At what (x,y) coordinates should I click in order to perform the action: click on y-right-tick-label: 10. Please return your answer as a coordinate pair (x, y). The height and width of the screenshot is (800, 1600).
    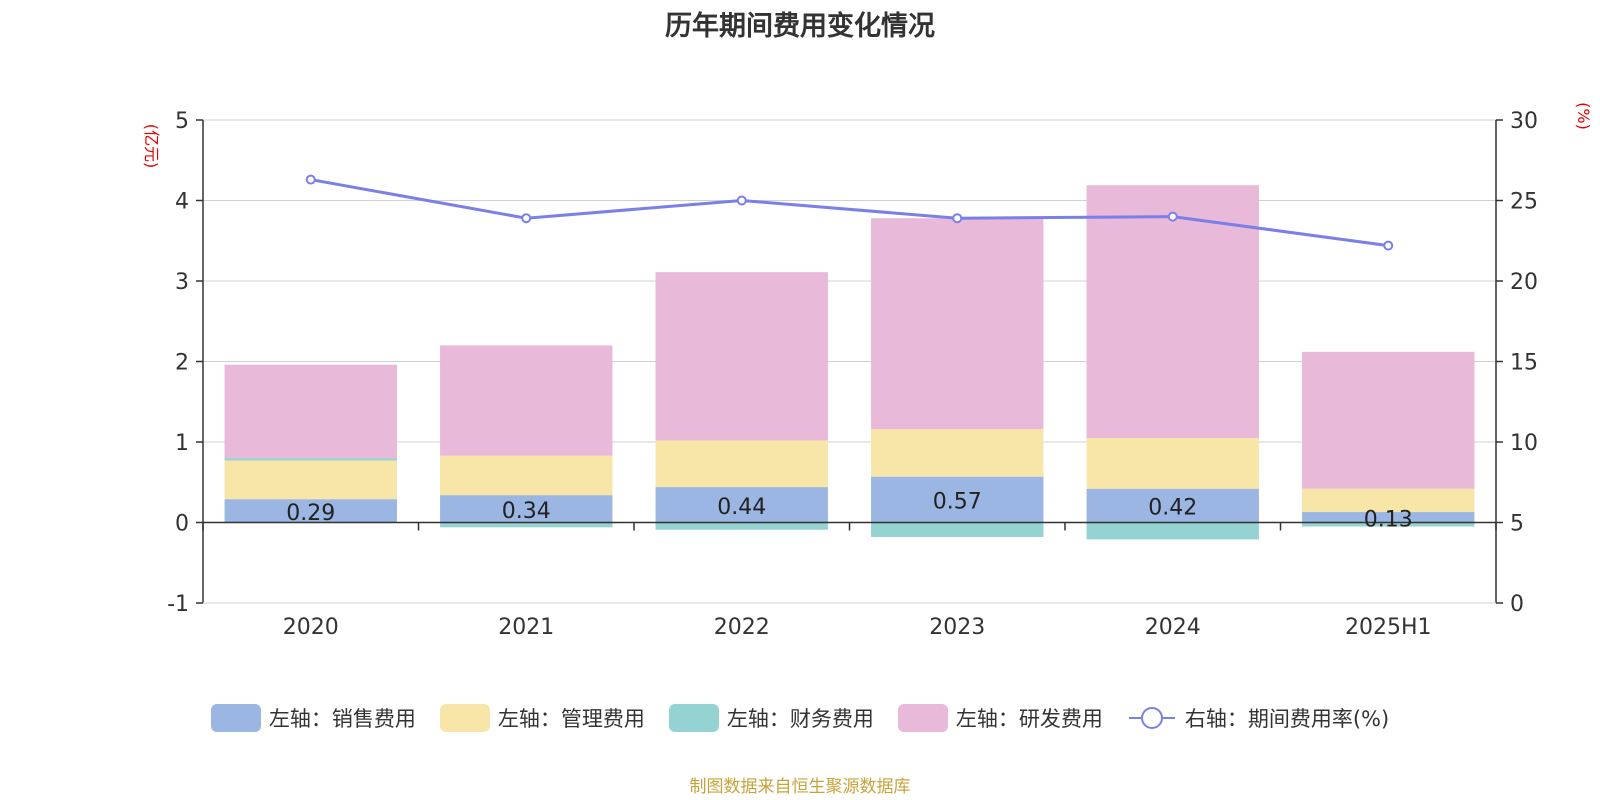
    Looking at the image, I should click on (1524, 443).